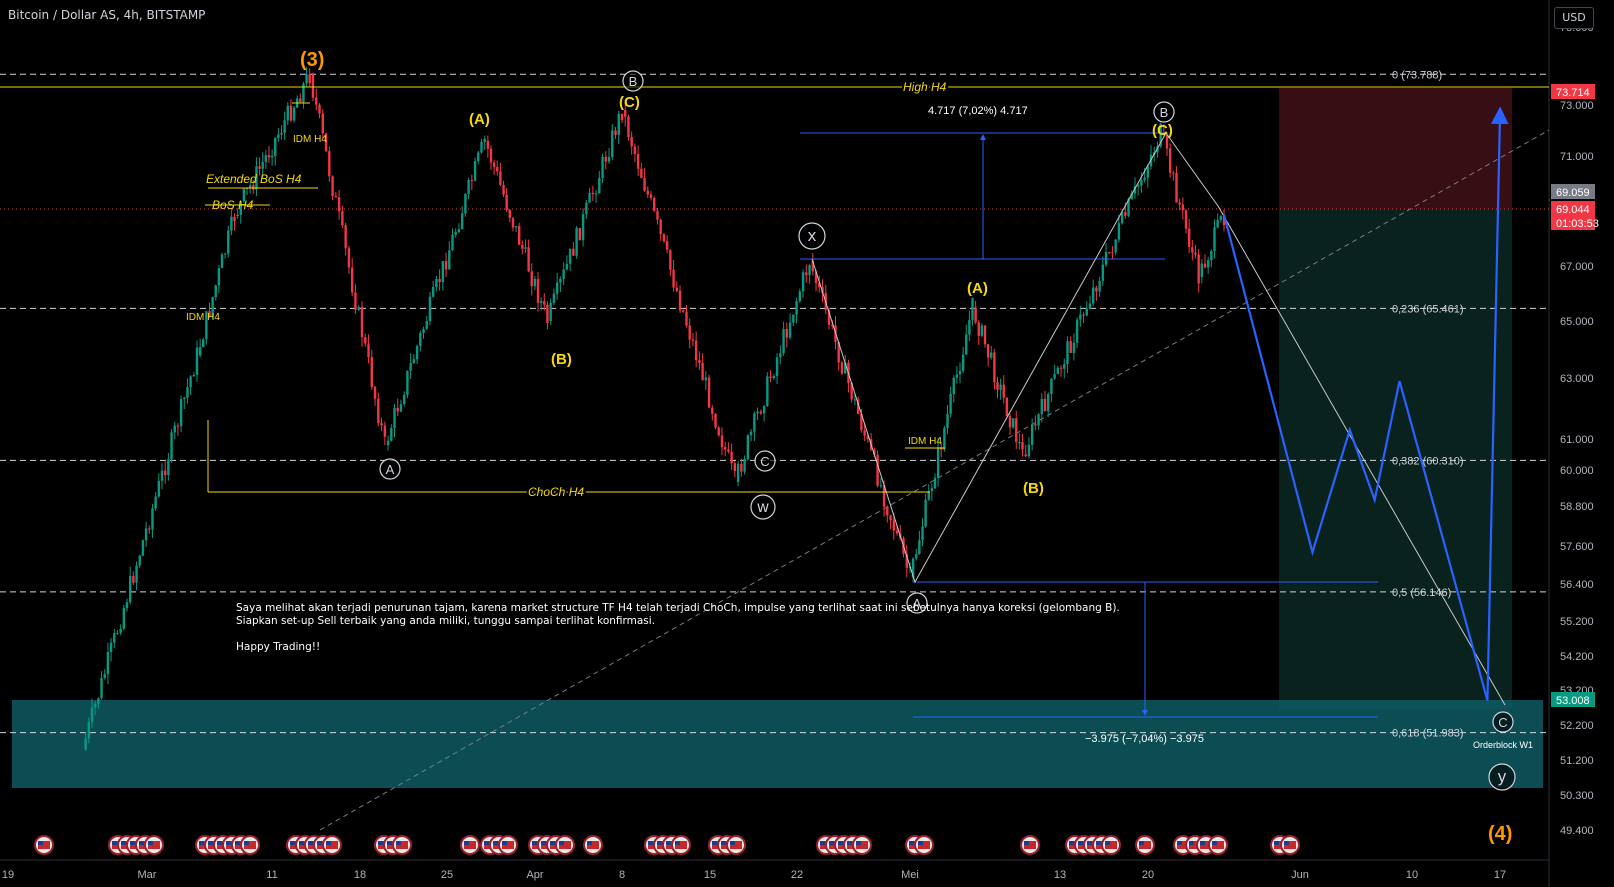 Image resolution: width=1614 pixels, height=887 pixels. What do you see at coordinates (1395, 148) in the screenshot?
I see `risk-zone` at bounding box center [1395, 148].